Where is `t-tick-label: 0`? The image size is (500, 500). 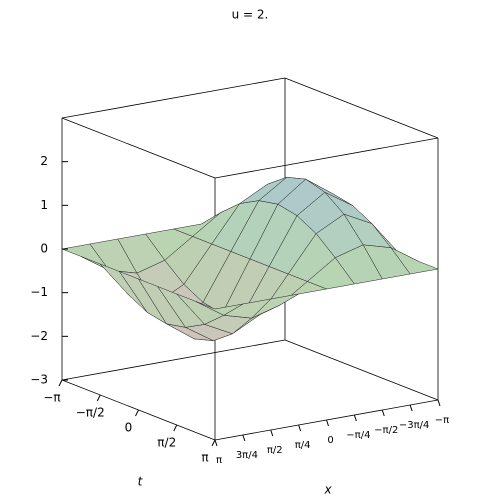
t-tick-label: 0 is located at coordinates (129, 428).